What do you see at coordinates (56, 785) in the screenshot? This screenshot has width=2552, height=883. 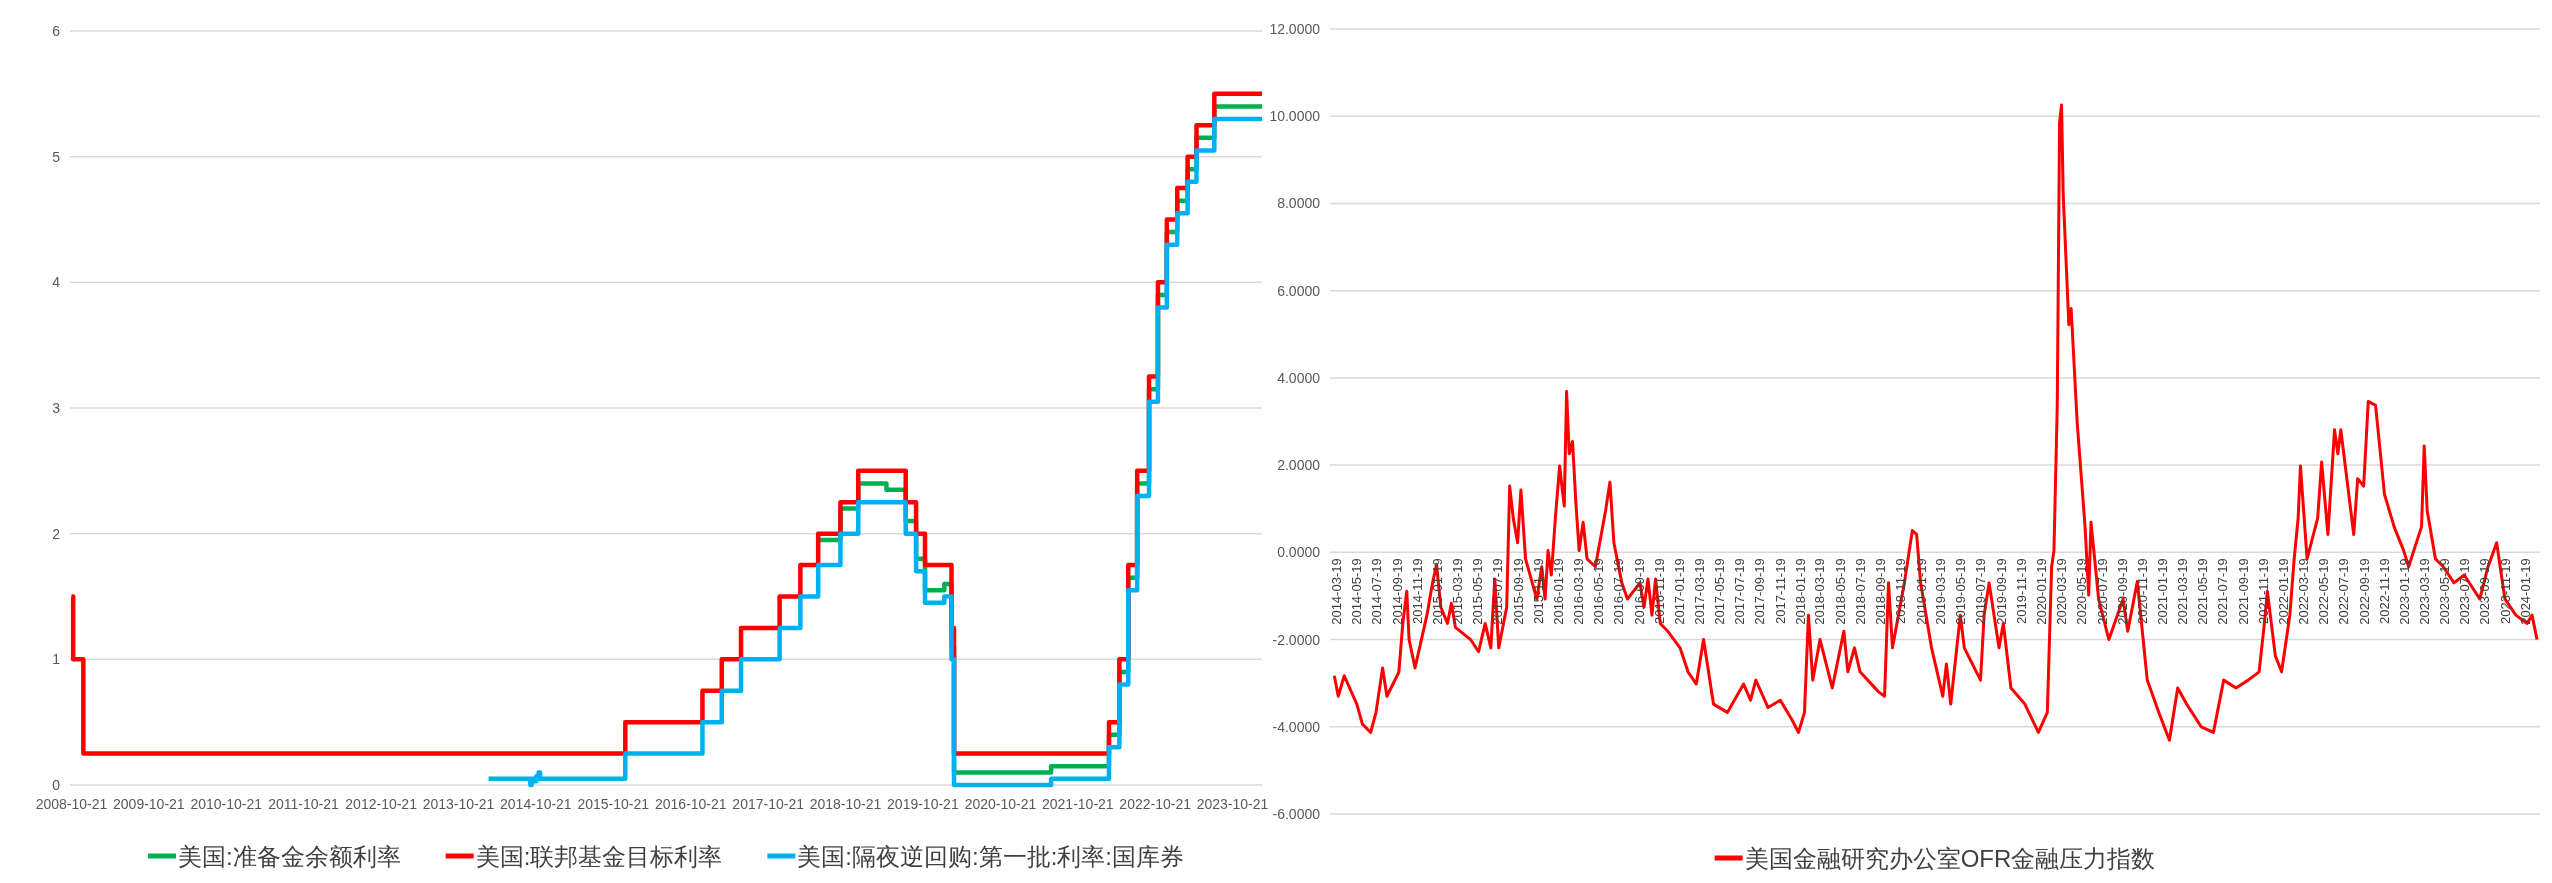 I see `y-tick-label: 0` at bounding box center [56, 785].